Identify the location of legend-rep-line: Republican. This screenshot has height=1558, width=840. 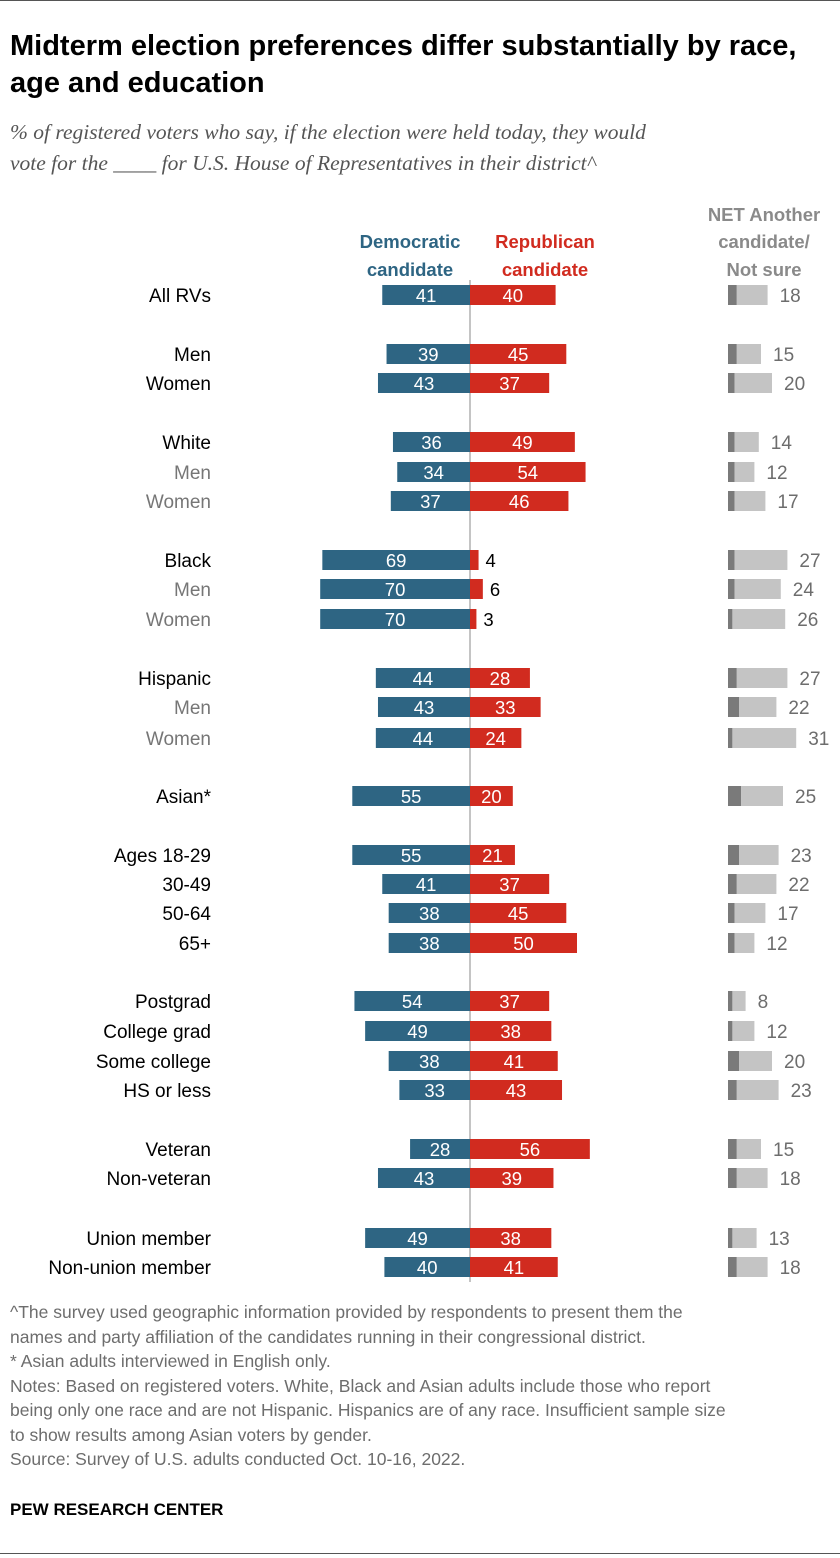
(545, 241).